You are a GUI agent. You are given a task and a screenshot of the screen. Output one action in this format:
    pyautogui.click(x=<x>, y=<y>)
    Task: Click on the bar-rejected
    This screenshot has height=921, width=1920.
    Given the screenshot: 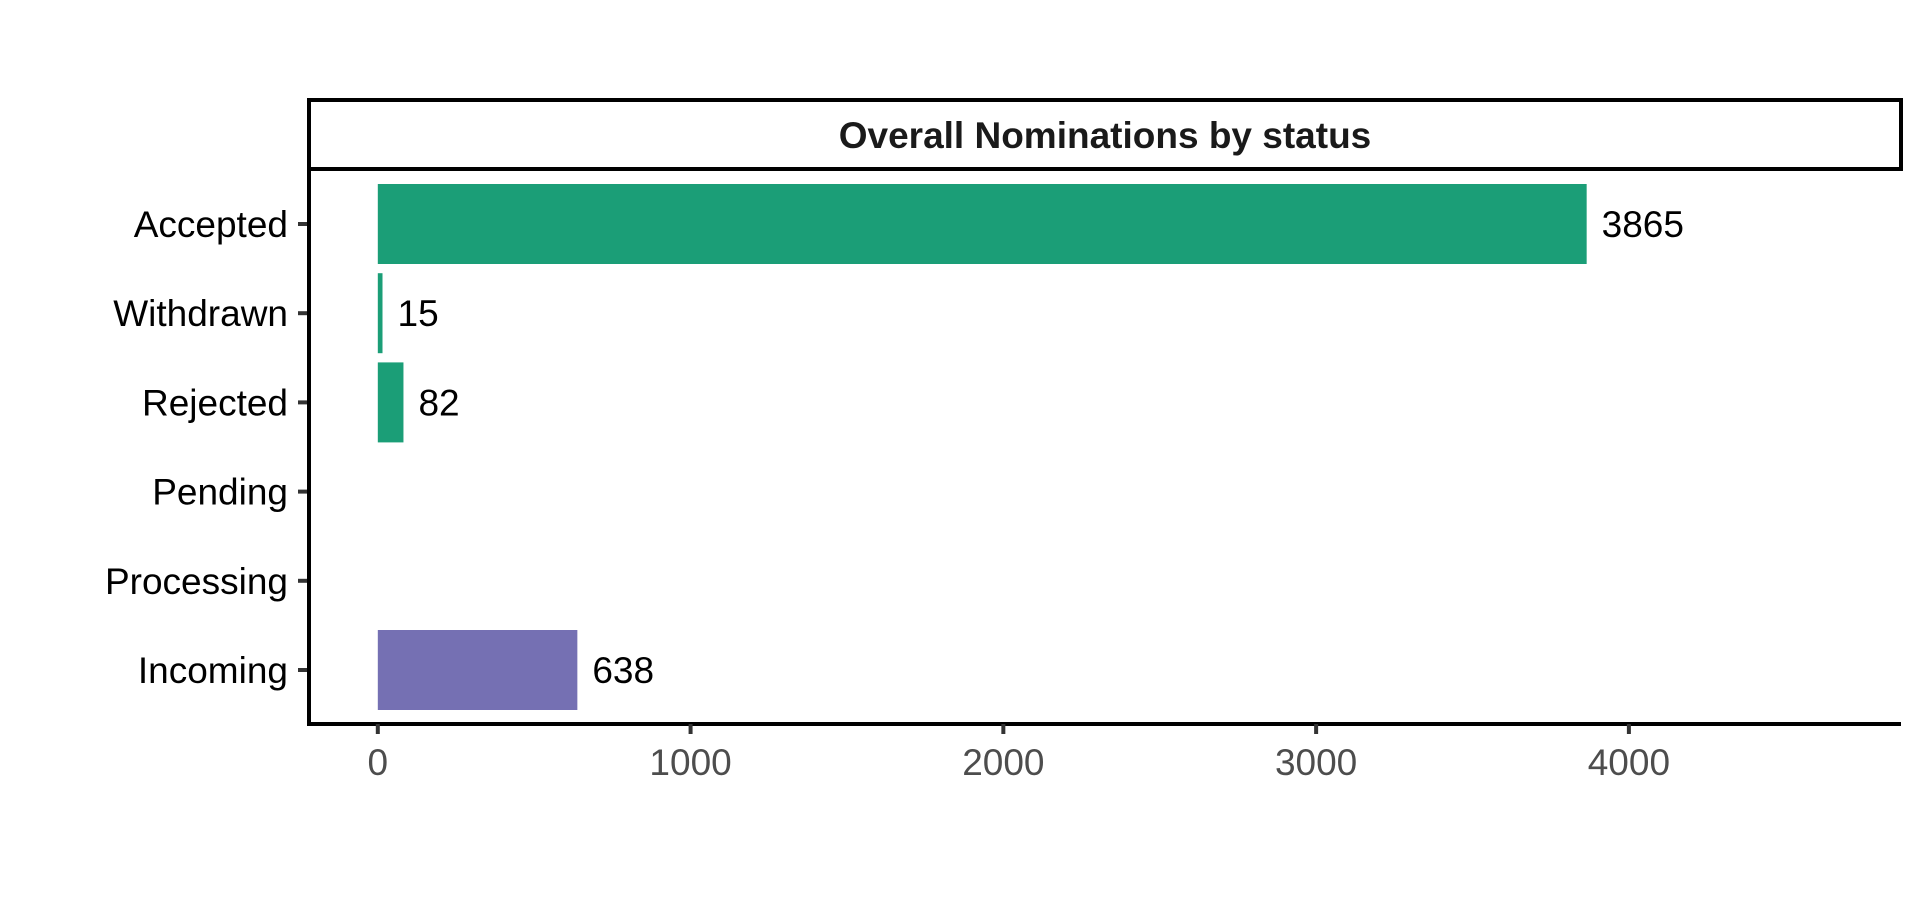 What is the action you would take?
    pyautogui.click(x=390, y=402)
    